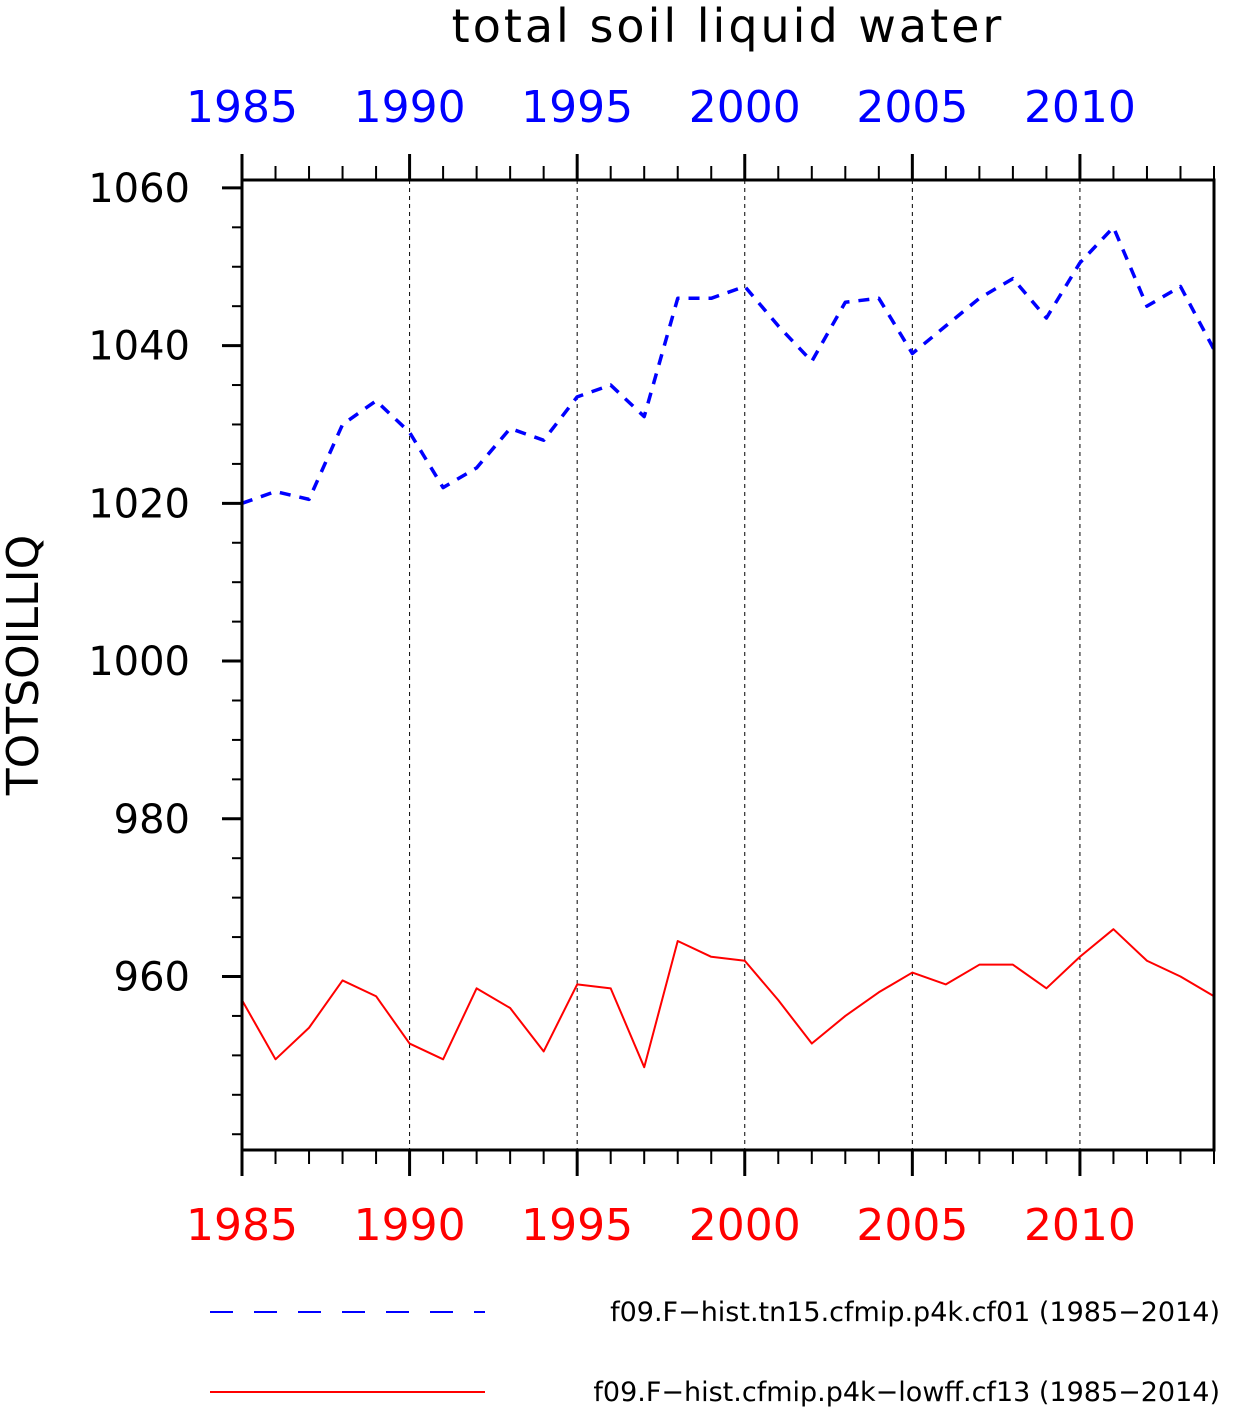 The width and height of the screenshot is (1236, 1410). What do you see at coordinates (577, 107) in the screenshot?
I see `x-top-tick-label: 1995` at bounding box center [577, 107].